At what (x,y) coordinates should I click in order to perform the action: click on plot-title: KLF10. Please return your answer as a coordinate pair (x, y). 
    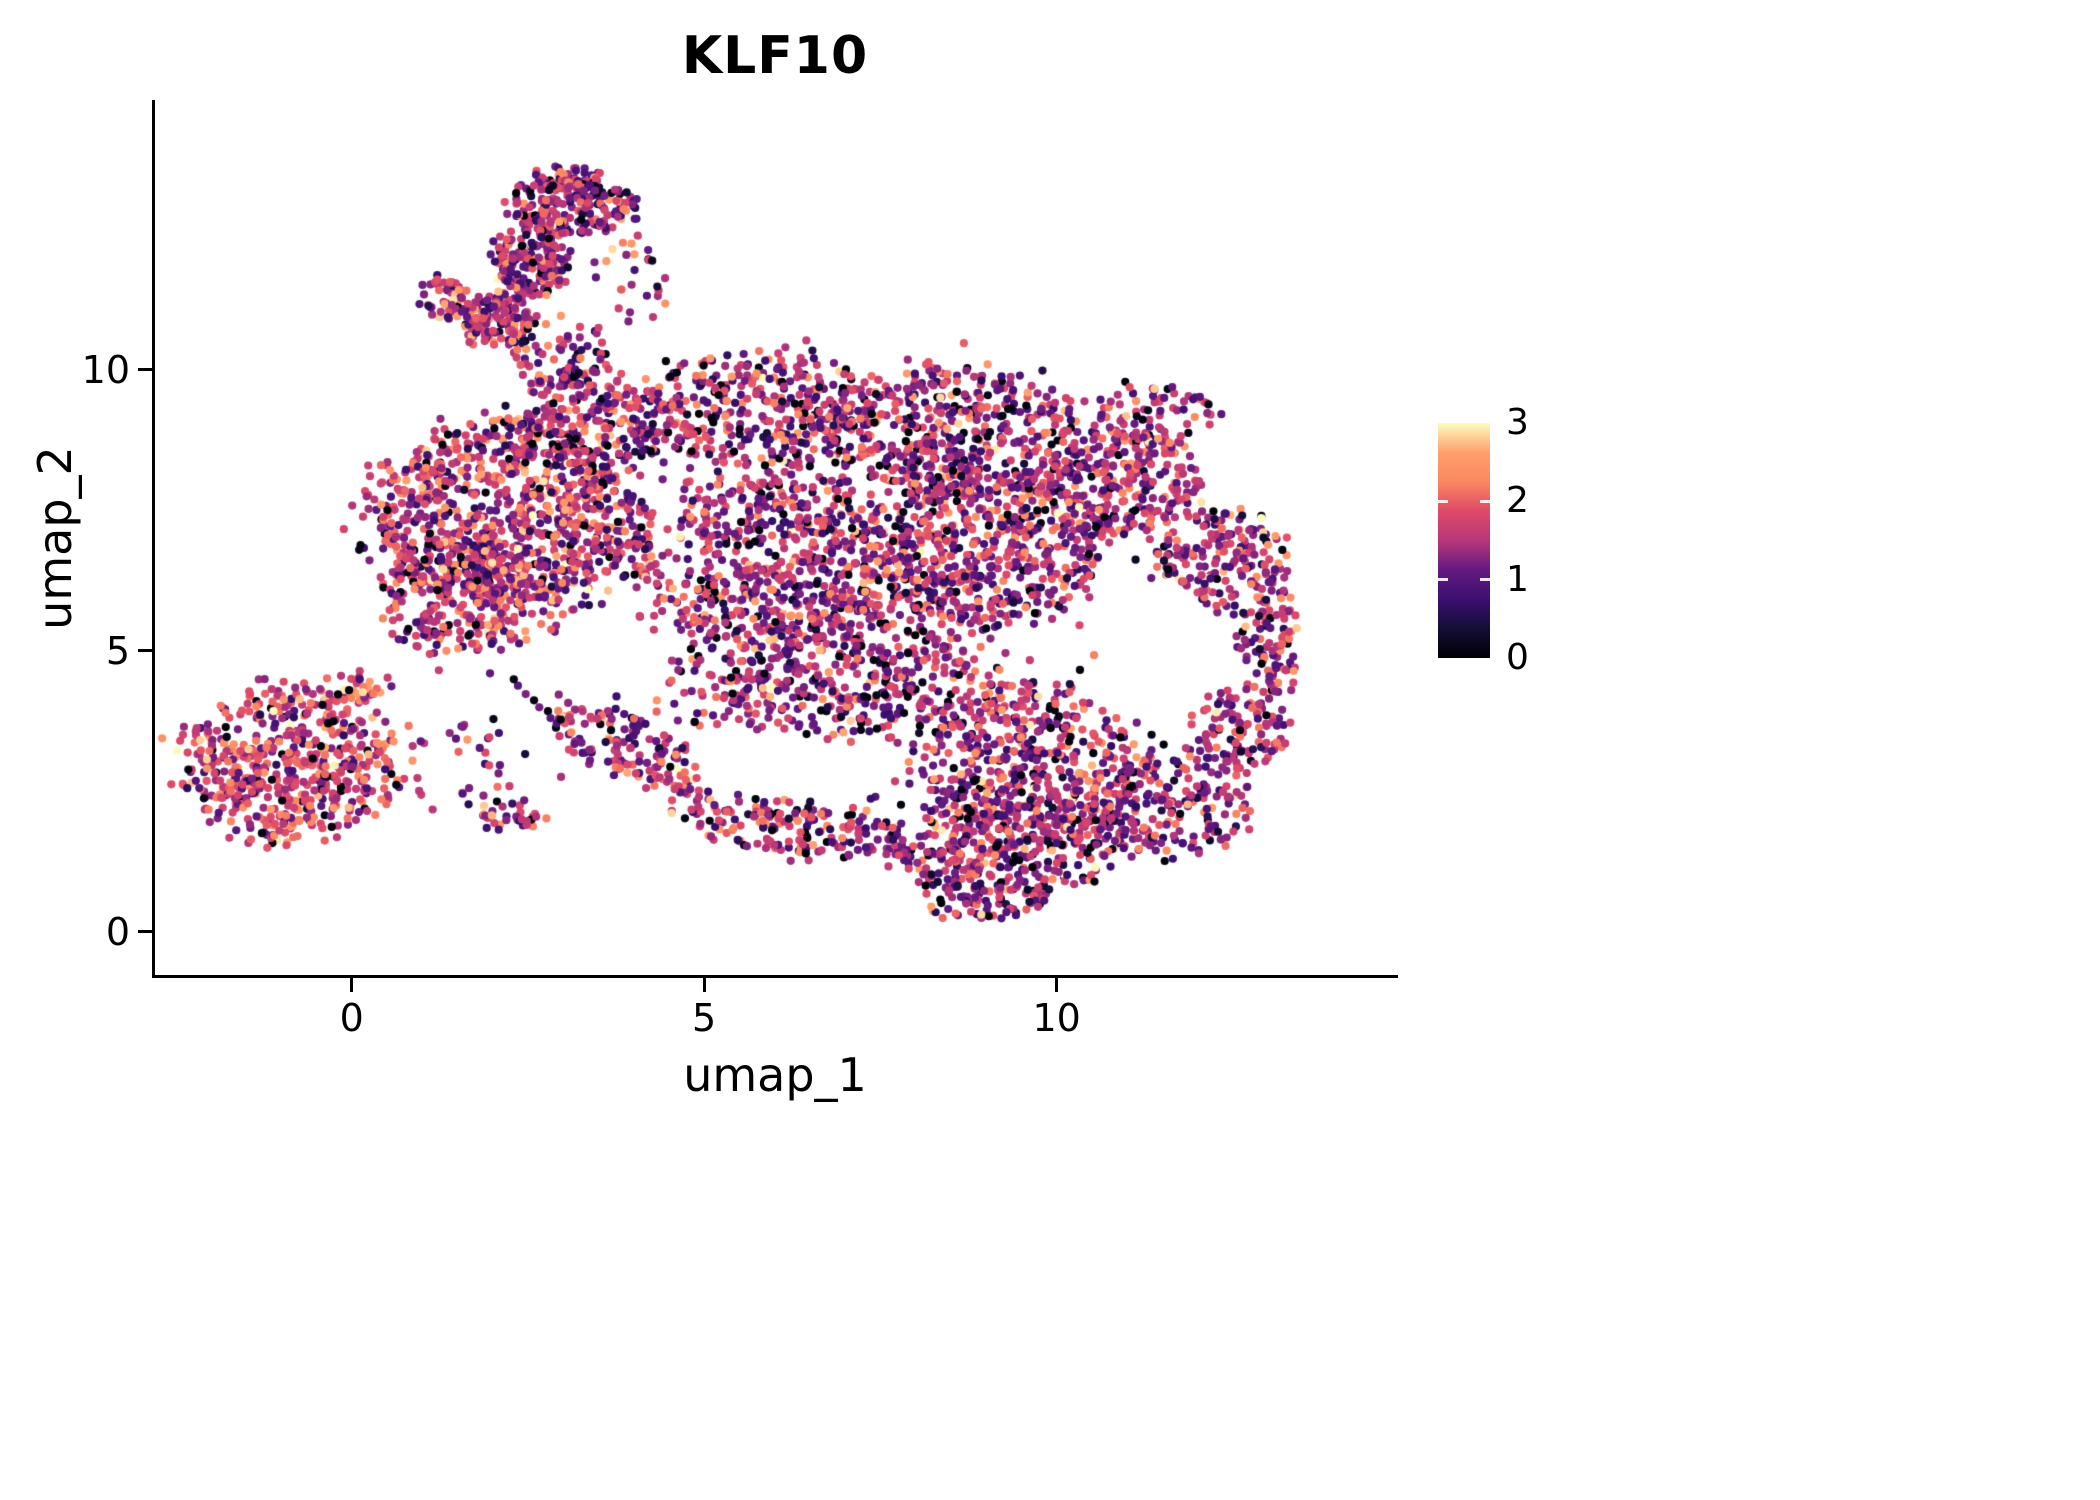
    Looking at the image, I should click on (775, 56).